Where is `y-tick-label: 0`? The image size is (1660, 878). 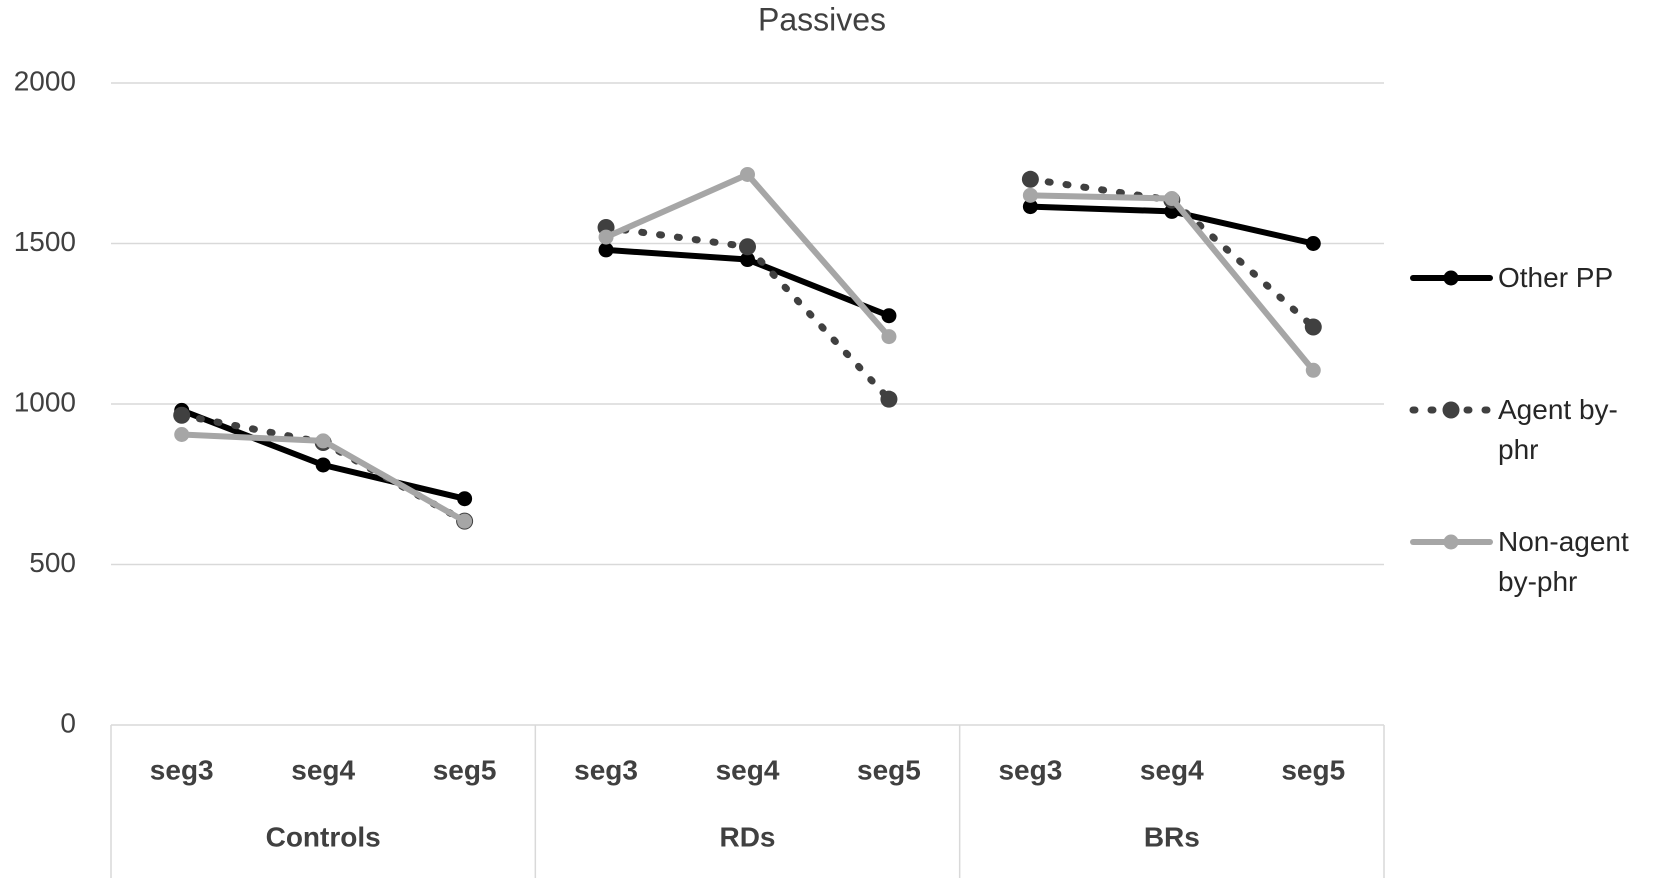 y-tick-label: 0 is located at coordinates (68, 722).